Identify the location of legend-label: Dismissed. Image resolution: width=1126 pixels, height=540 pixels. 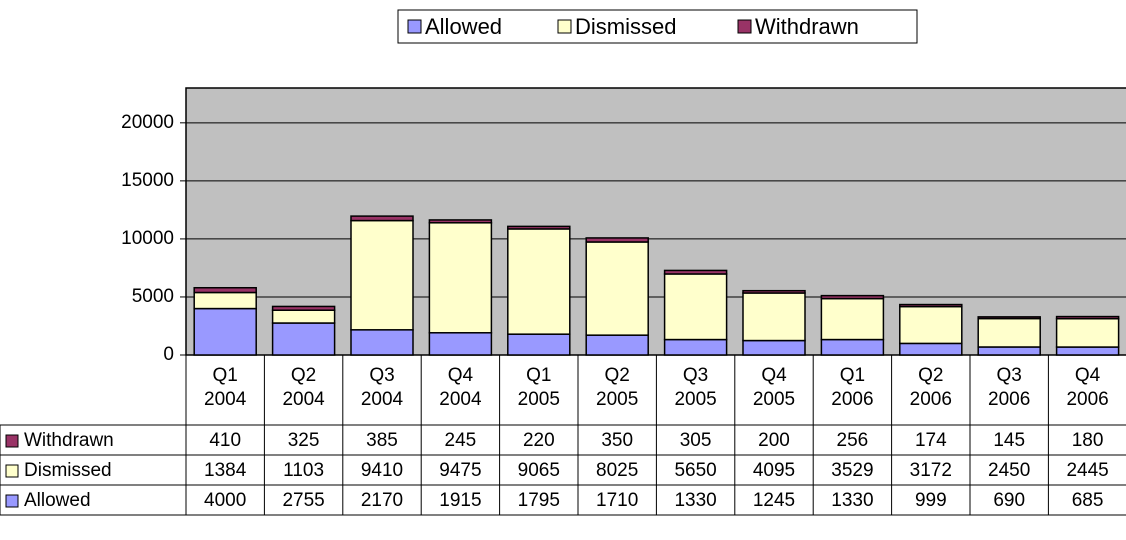
(625, 26).